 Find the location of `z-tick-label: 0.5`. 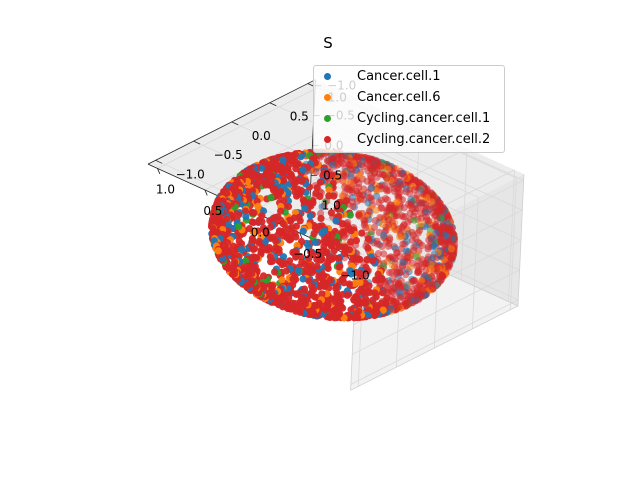

z-tick-label: 0.5 is located at coordinates (332, 175).